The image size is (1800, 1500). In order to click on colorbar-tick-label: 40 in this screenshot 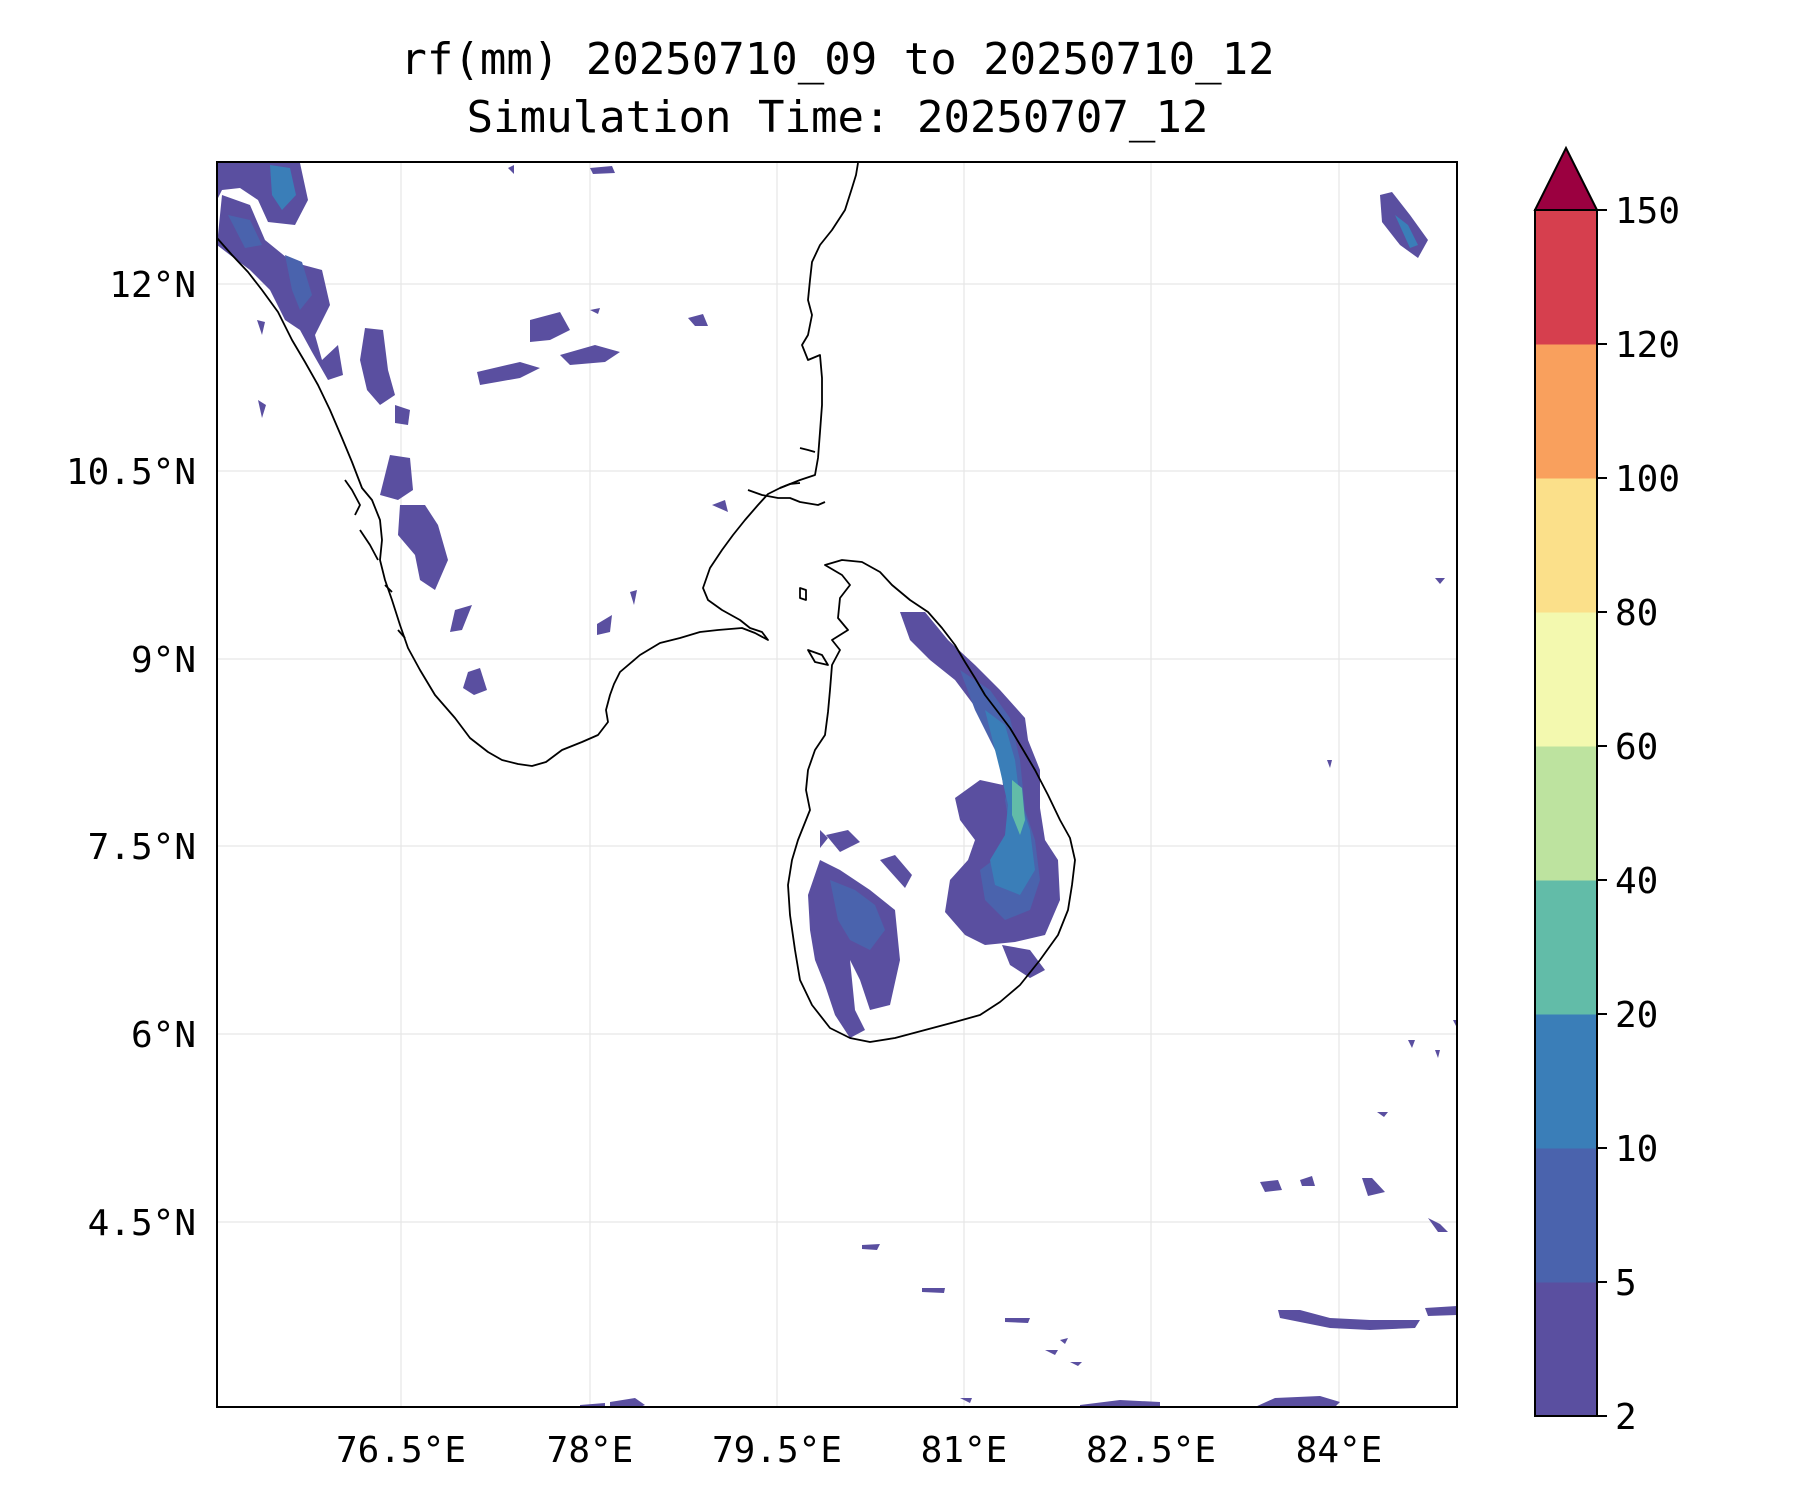, I will do `click(1636, 881)`.